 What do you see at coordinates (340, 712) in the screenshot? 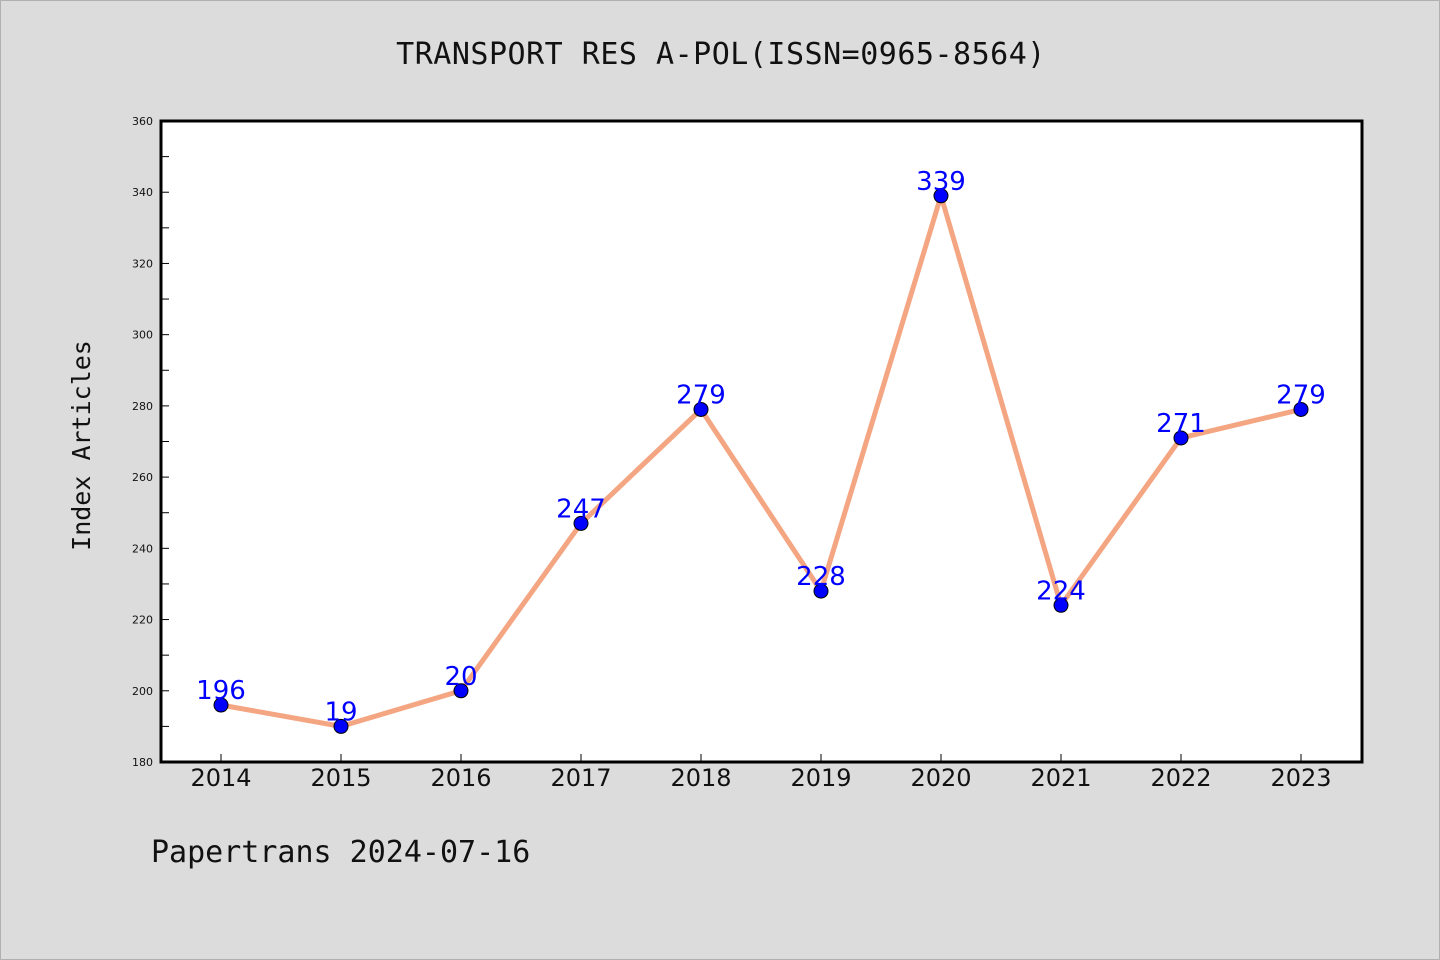
I see `data-label: 19` at bounding box center [340, 712].